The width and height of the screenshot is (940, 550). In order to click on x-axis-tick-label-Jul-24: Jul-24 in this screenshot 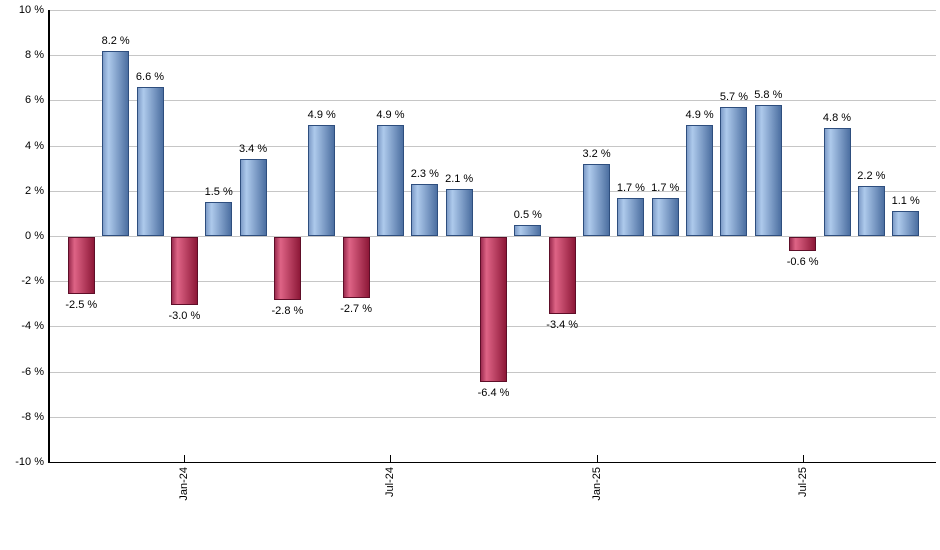, I will do `click(390, 482)`.